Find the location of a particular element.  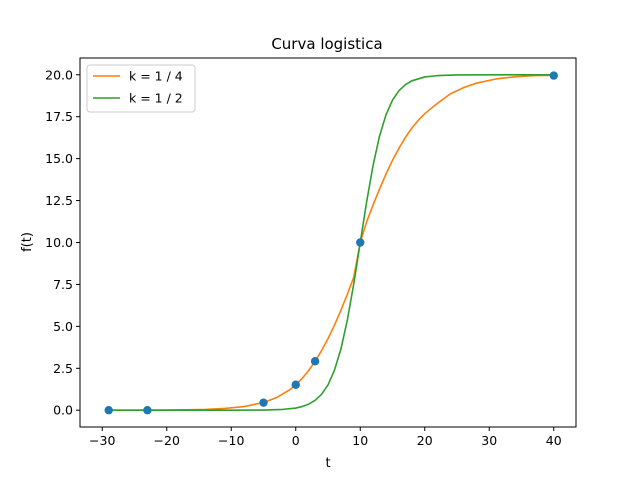

legend: k = 1 / 4 k = 1 / 2 is located at coordinates (141, 88).